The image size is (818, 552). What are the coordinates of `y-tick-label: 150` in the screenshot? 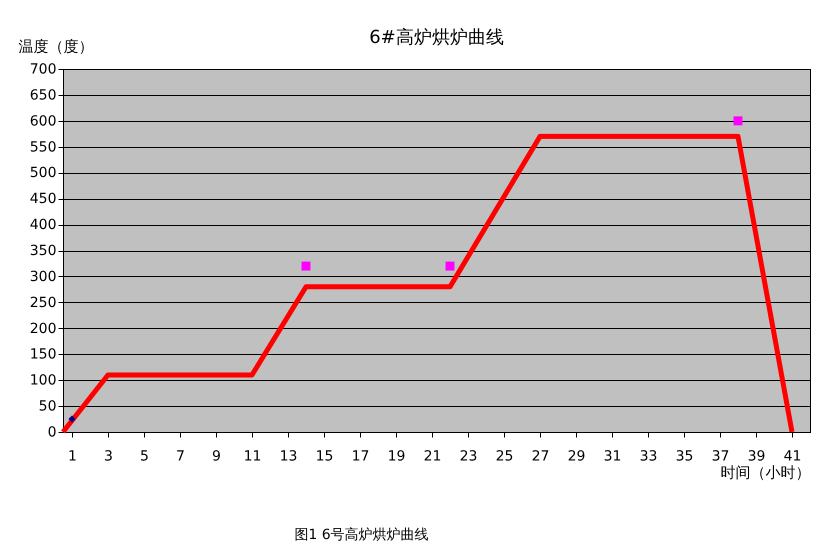 It's located at (43, 354).